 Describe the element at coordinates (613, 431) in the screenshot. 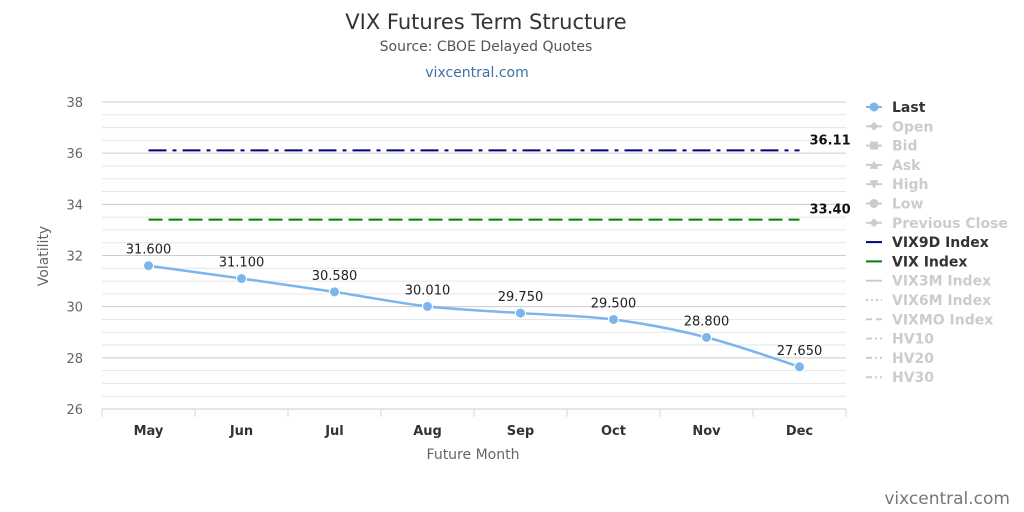

I see `x-tick-label: Oct` at that location.